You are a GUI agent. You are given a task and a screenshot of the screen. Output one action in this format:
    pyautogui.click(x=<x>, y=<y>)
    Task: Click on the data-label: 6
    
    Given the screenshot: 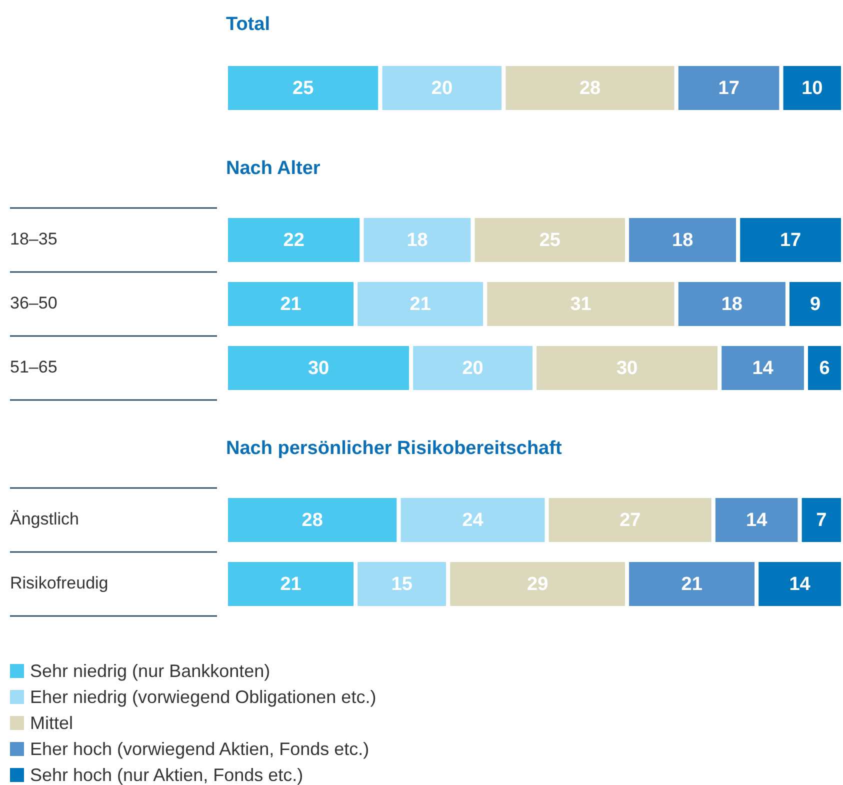 What is the action you would take?
    pyautogui.click(x=824, y=369)
    